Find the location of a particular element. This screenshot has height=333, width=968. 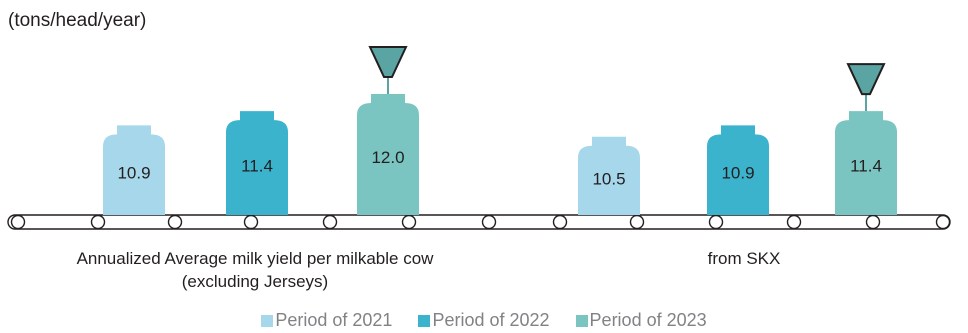

legend-label: Period of 2022 is located at coordinates (491, 320).